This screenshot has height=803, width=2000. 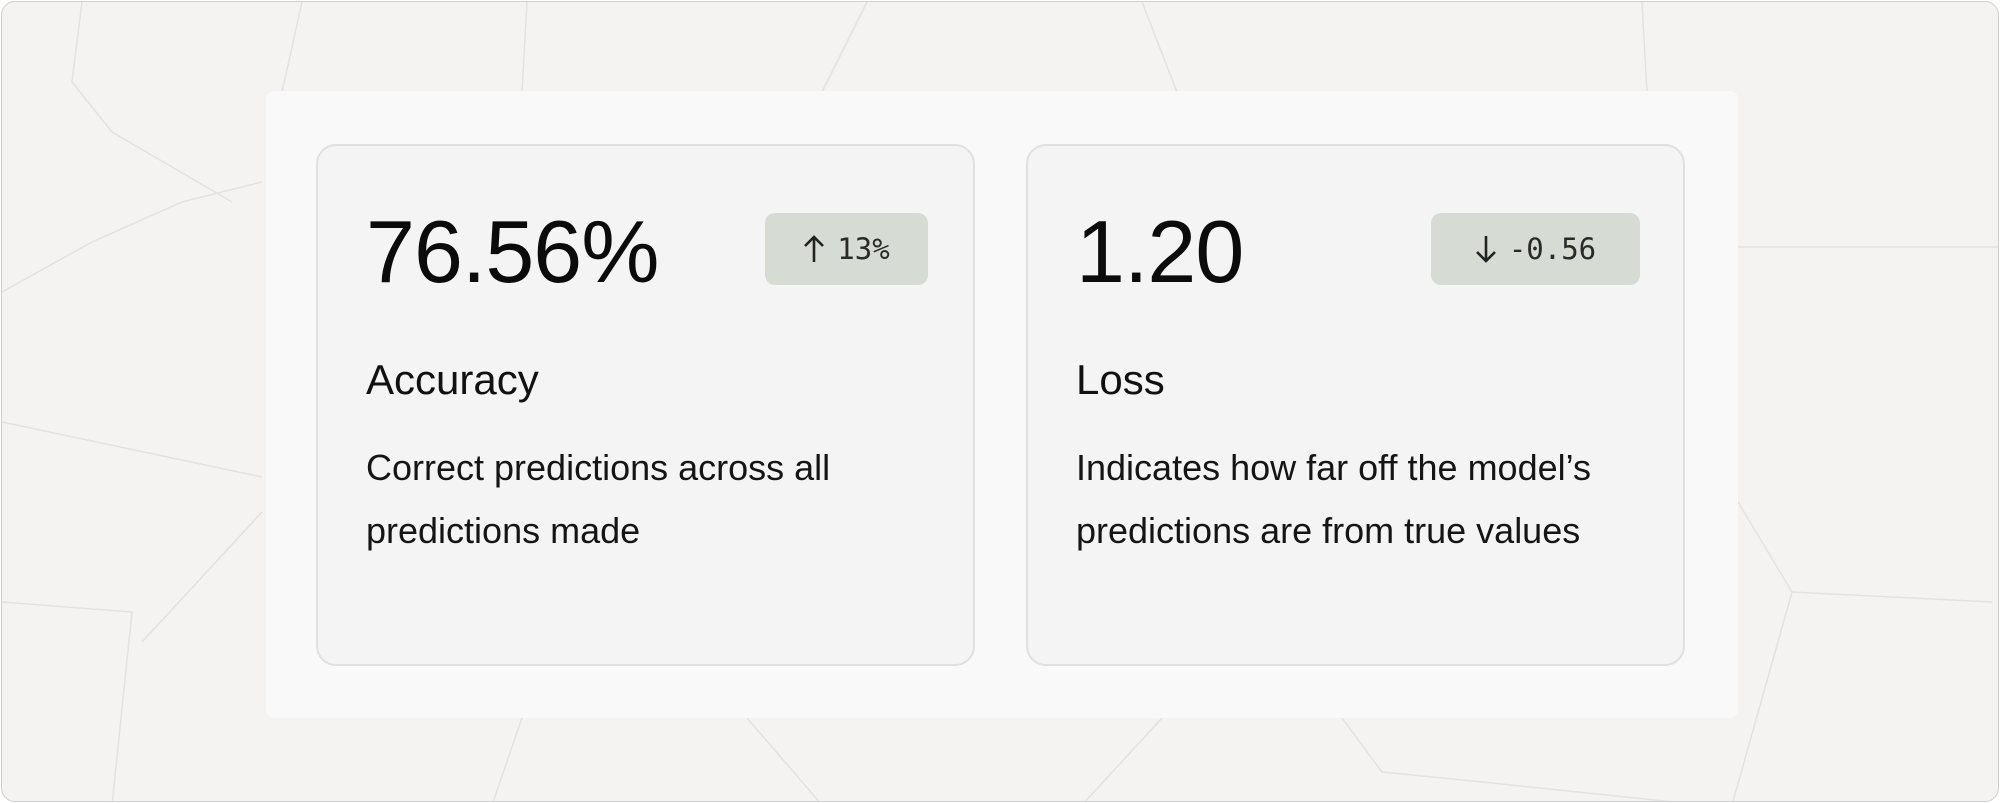 What do you see at coordinates (1485, 249) in the screenshot?
I see `arrow-down-icon` at bounding box center [1485, 249].